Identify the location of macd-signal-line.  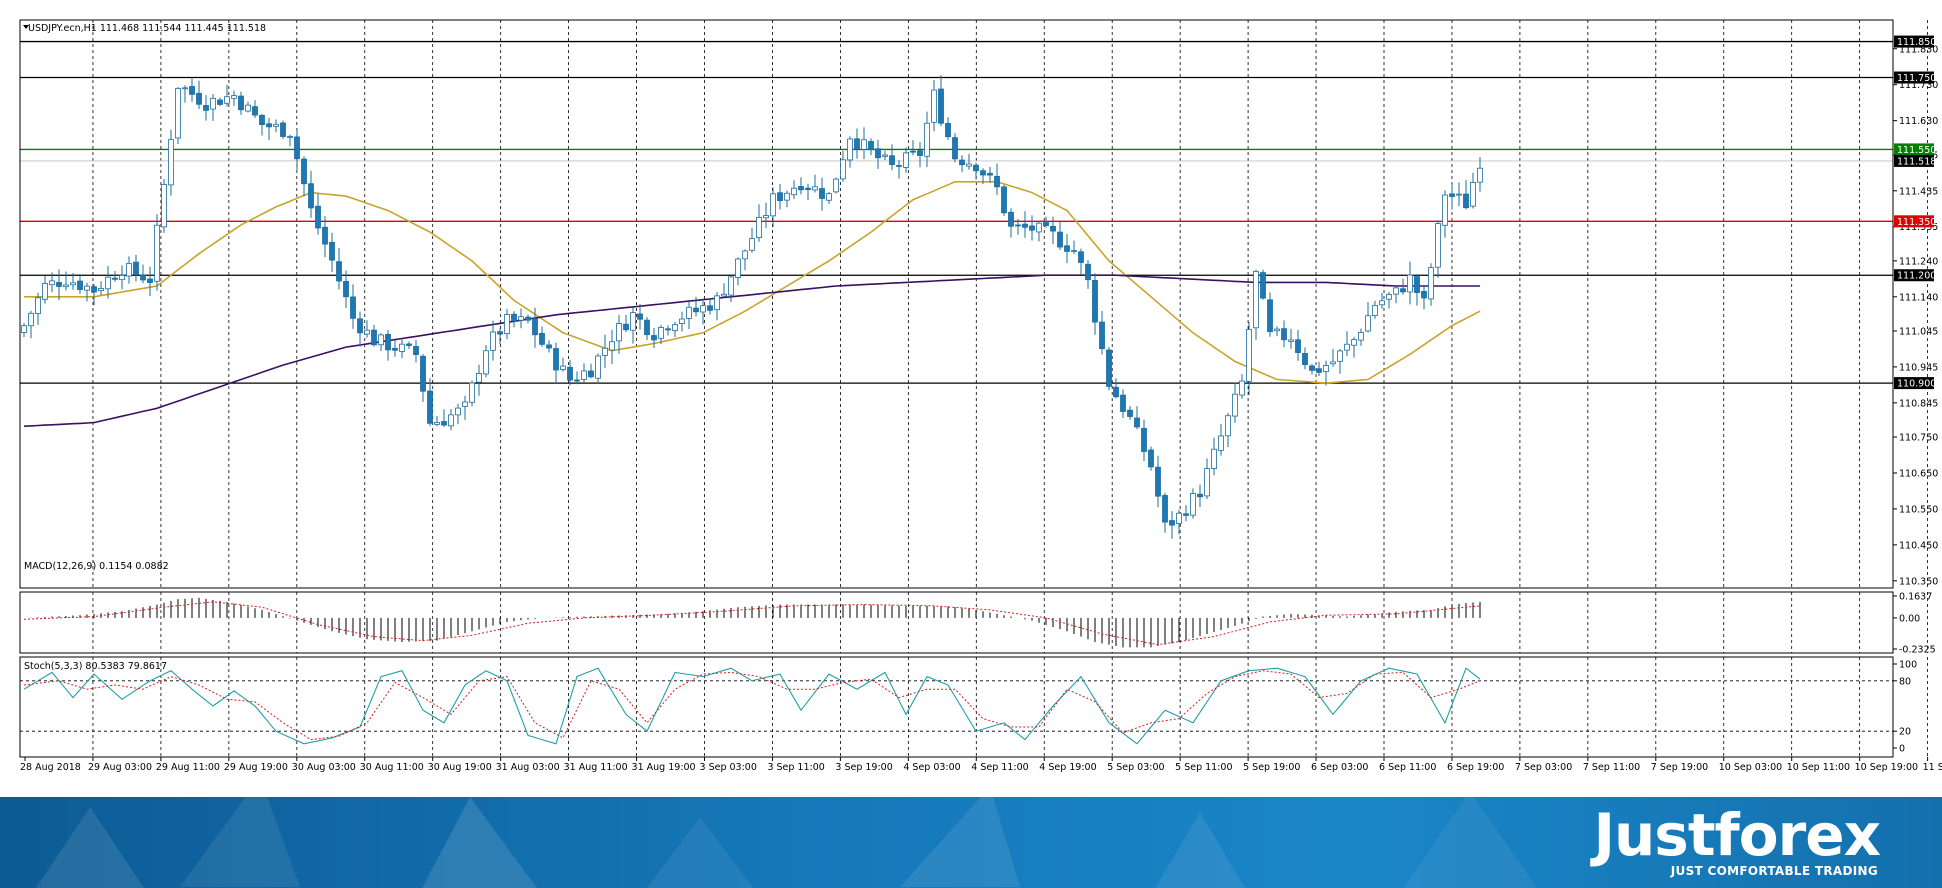
(752, 623).